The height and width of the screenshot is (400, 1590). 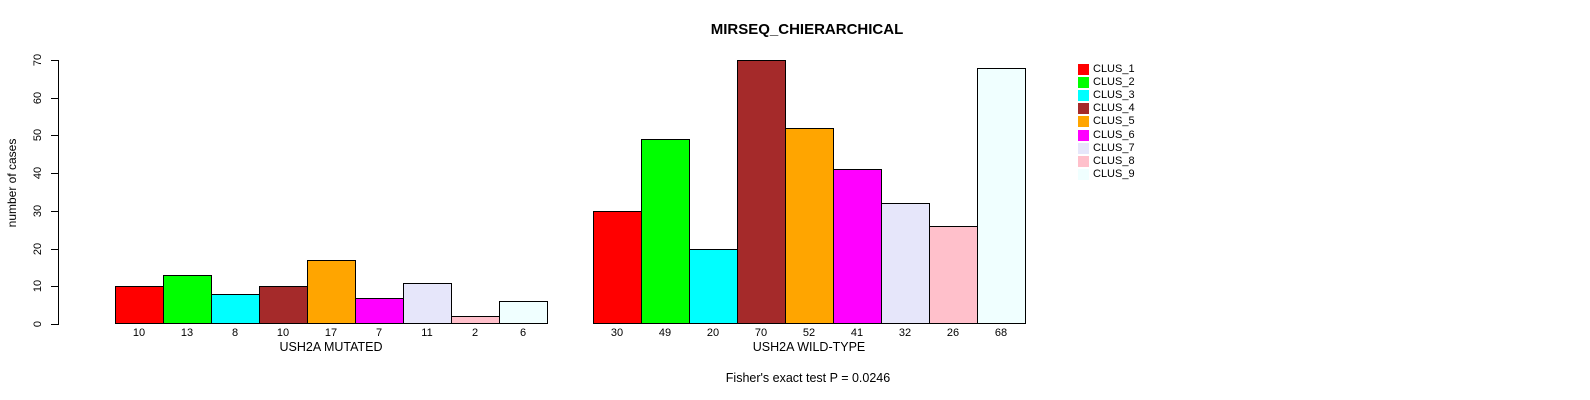 What do you see at coordinates (1114, 173) in the screenshot?
I see `legend-label-clus_9: CLUS_9` at bounding box center [1114, 173].